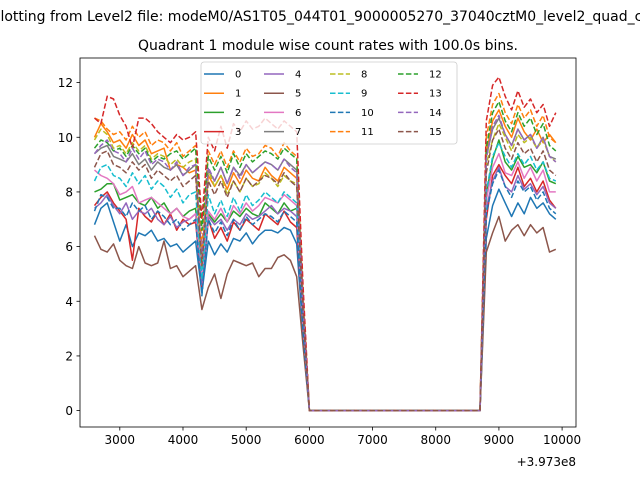  Describe the element at coordinates (343, 437) in the screenshot. I see `x-axis: 3000 4000 5000 6000 7000 8000 9000 10000` at that location.